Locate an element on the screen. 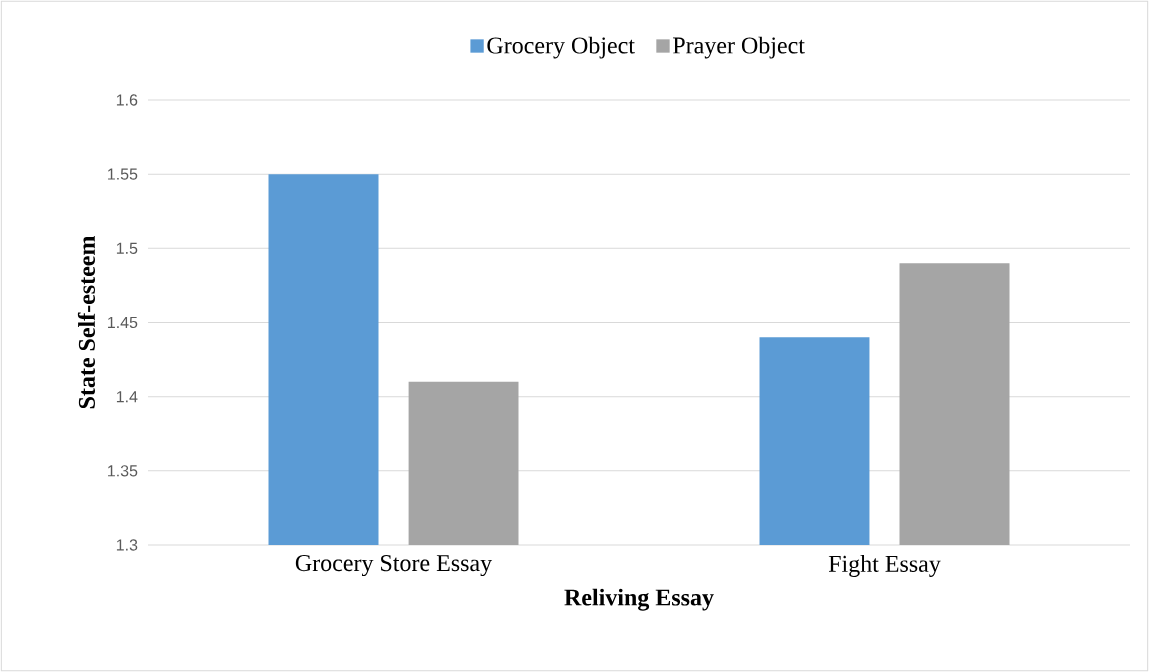  x-tick-label: Grocery Store Essay is located at coordinates (394, 566).